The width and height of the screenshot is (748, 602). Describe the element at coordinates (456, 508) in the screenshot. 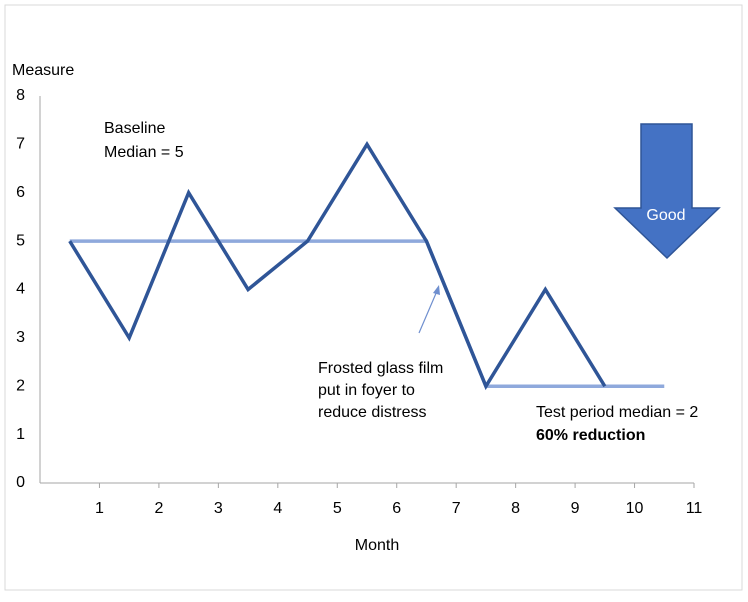

I see `x-tick-label: 7` at that location.